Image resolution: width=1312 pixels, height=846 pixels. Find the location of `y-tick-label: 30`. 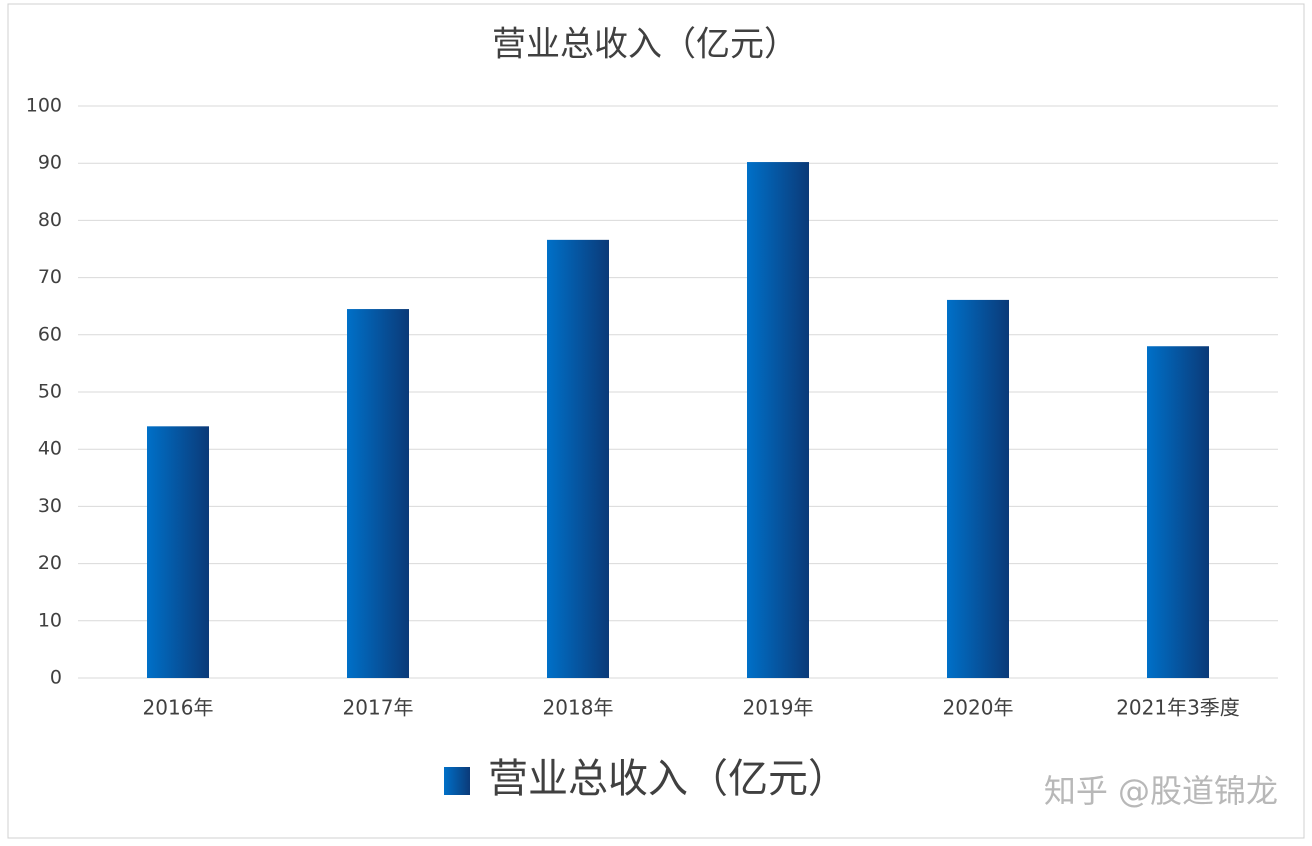

y-tick-label: 30 is located at coordinates (50, 506).